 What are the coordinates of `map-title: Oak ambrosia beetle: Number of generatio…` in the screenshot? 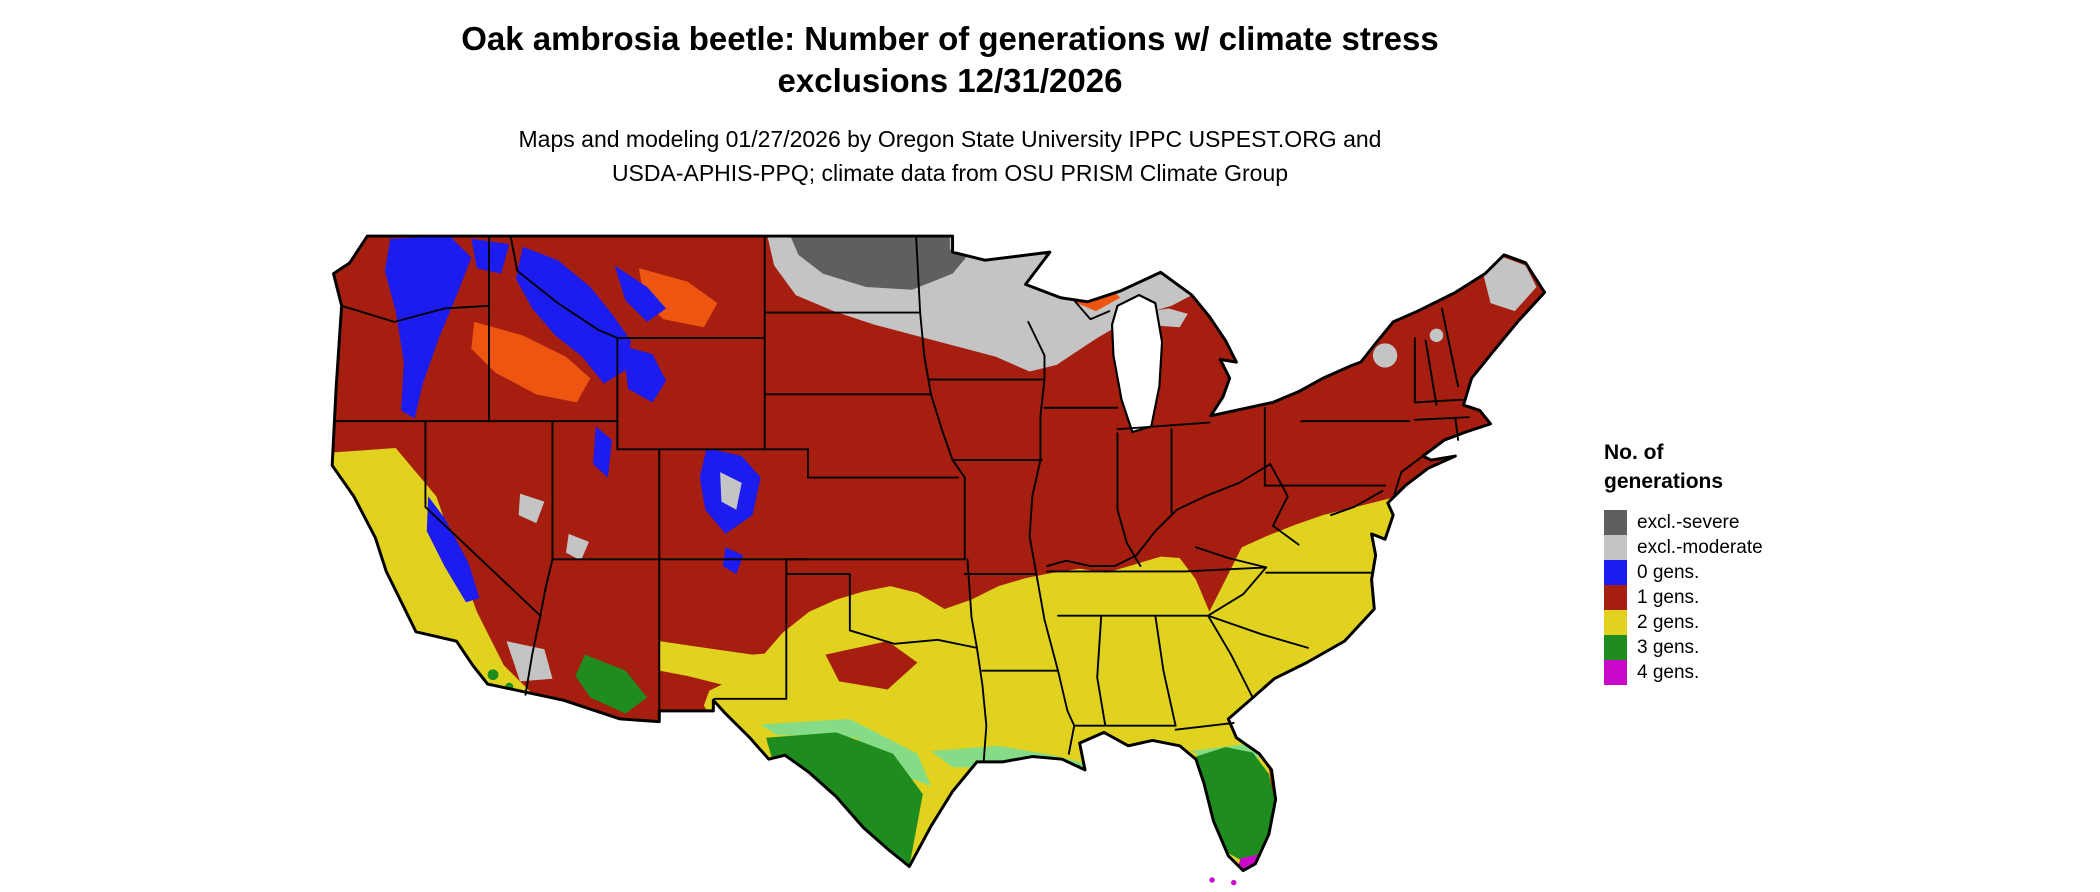 It's located at (950, 60).